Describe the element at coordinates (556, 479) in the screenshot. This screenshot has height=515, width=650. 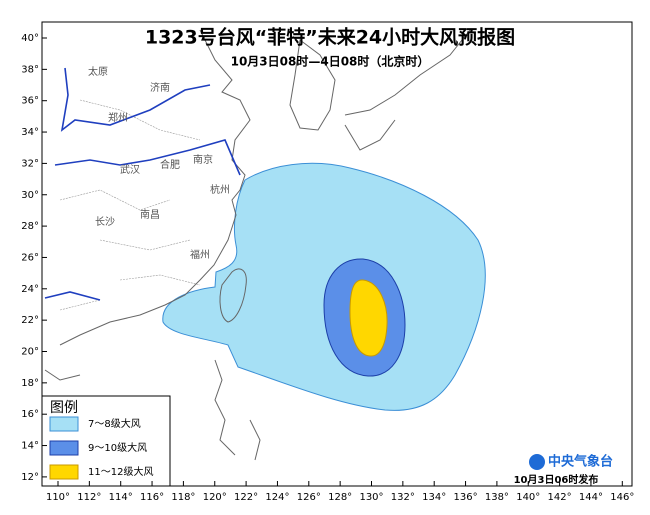
I see `issue-time: 10月3日06时发布` at that location.